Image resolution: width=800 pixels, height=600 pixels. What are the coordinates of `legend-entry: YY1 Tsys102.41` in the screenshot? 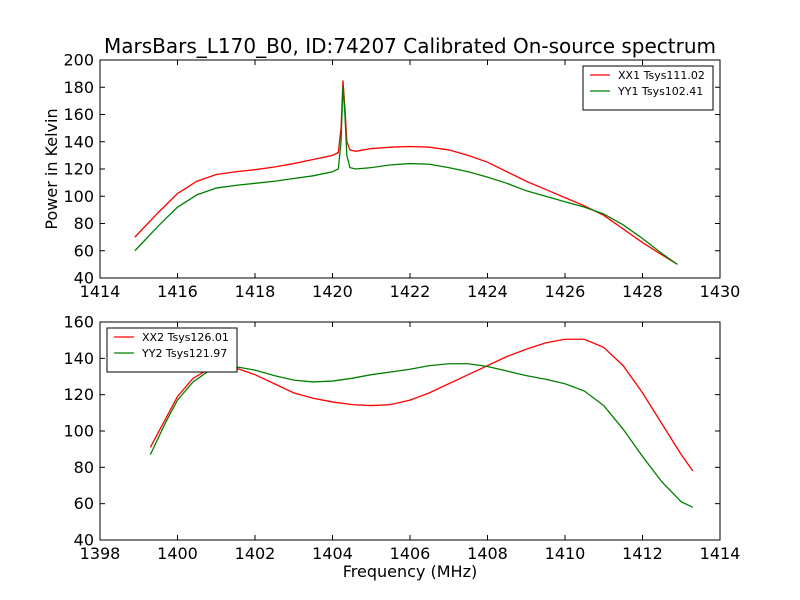 It's located at (660, 91).